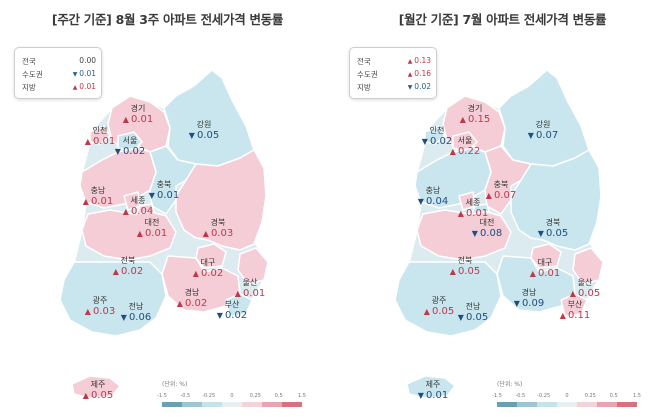 The image size is (670, 417). What do you see at coordinates (138, 211) in the screenshot?
I see `region-value: ▲ 0.04` at bounding box center [138, 211].